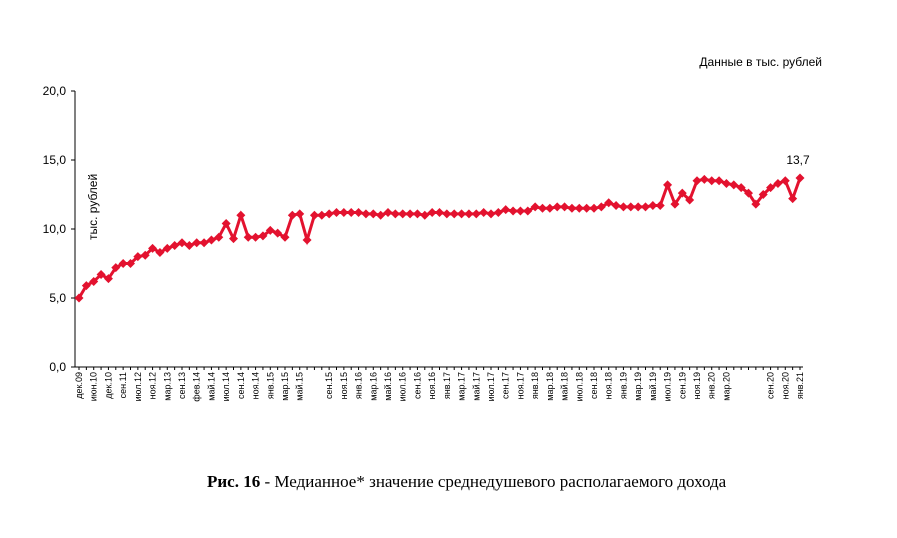 The height and width of the screenshot is (538, 897). Describe the element at coordinates (403, 386) in the screenshot. I see `x-tick-label: июл.16` at that location.